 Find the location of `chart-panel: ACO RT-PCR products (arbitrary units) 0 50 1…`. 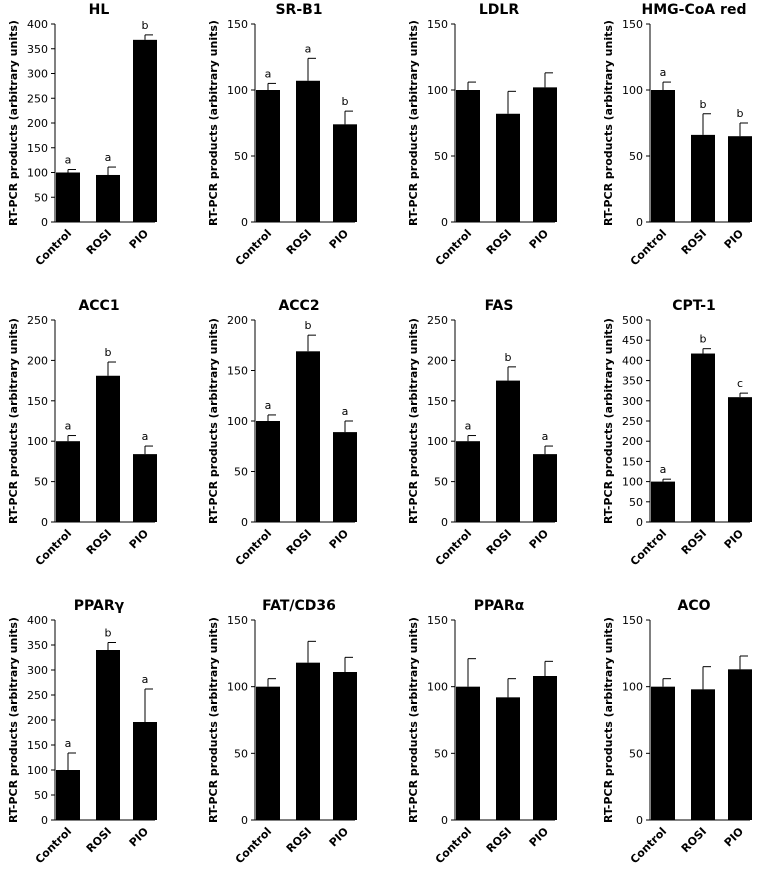

chart-panel: ACO RT-PCR products (arbitrary units) 0 50 1… is located at coordinates (677, 732).